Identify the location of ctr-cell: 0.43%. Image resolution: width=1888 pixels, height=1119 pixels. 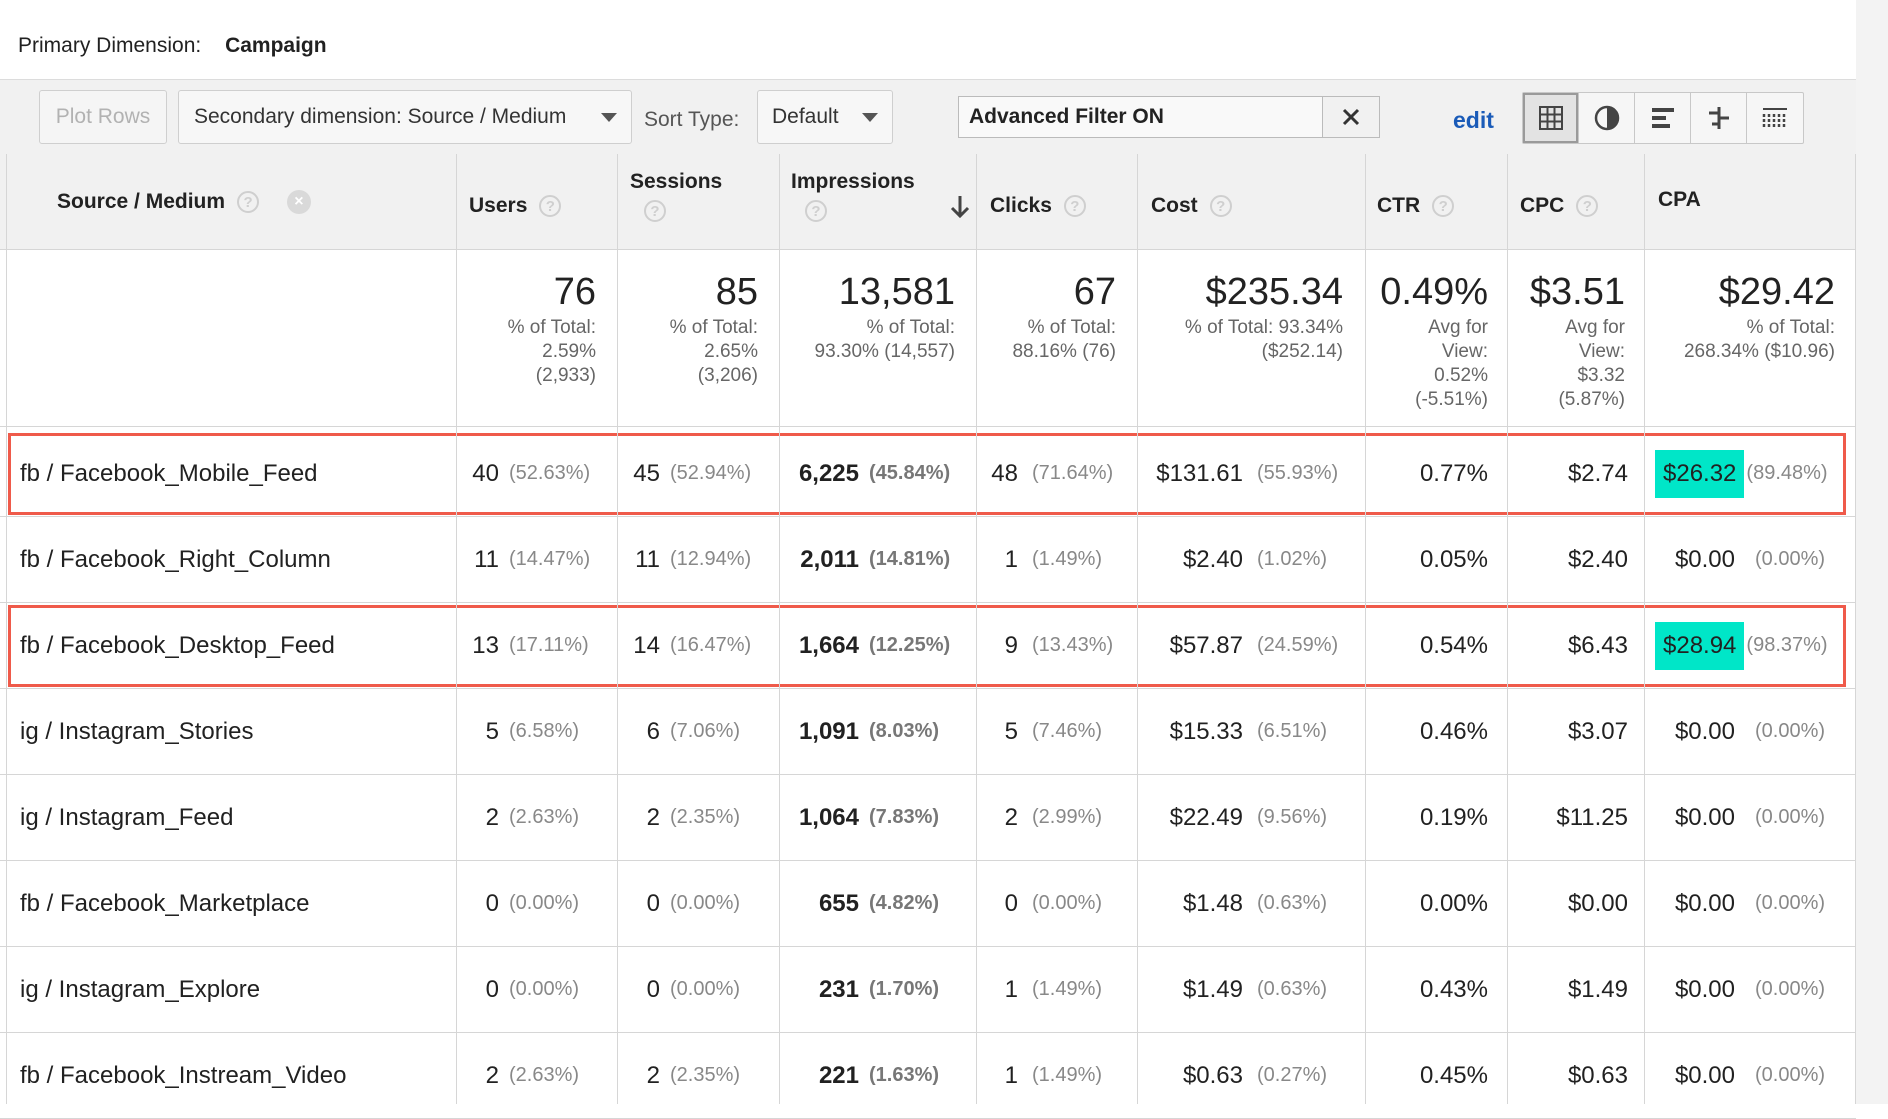
(1427, 989).